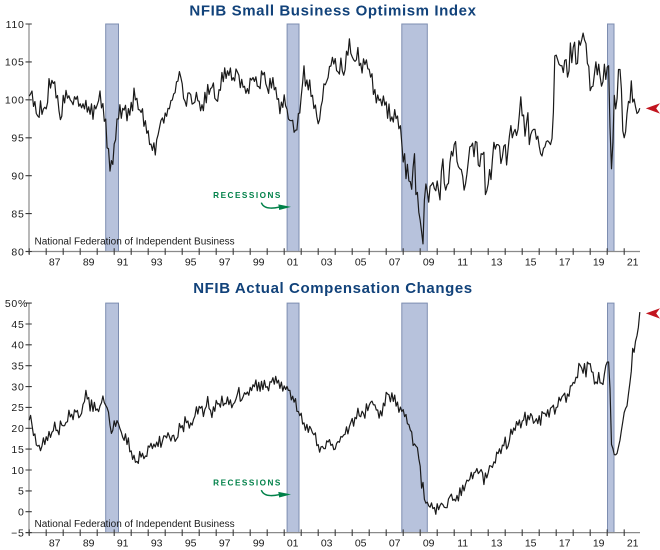 This screenshot has width=660, height=550. I want to click on svg-text: 80, so click(17, 252).